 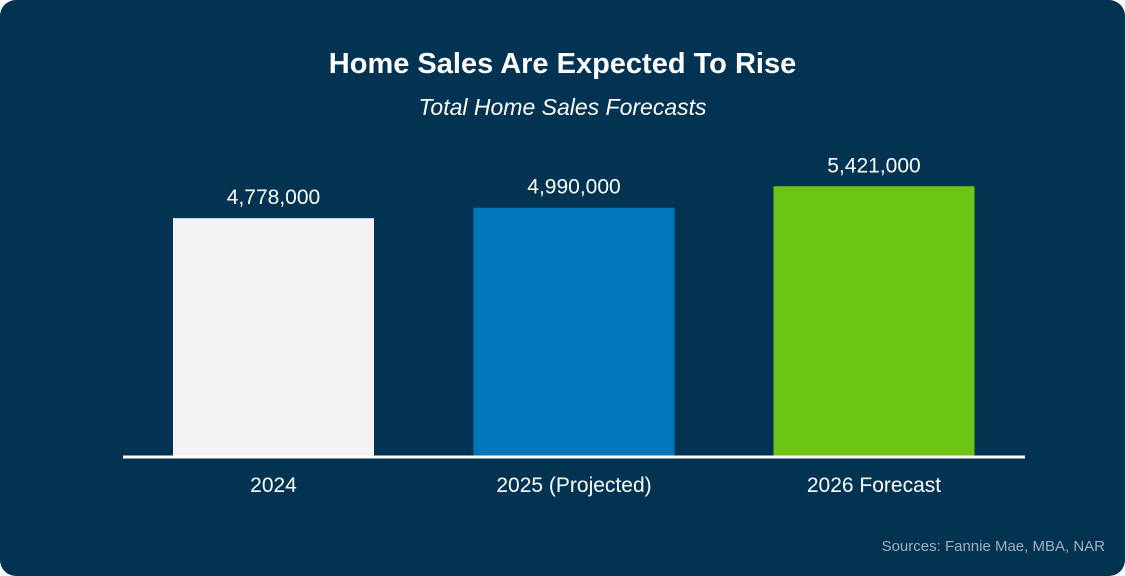 What do you see at coordinates (574, 331) in the screenshot?
I see `bar-2025-projected-` at bounding box center [574, 331].